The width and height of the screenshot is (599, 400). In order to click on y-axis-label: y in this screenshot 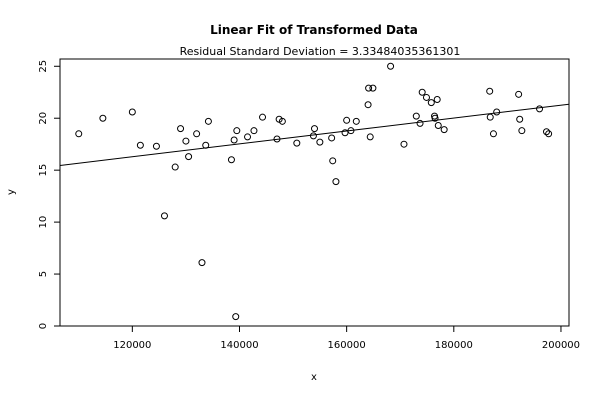, I will do `click(11, 192)`.